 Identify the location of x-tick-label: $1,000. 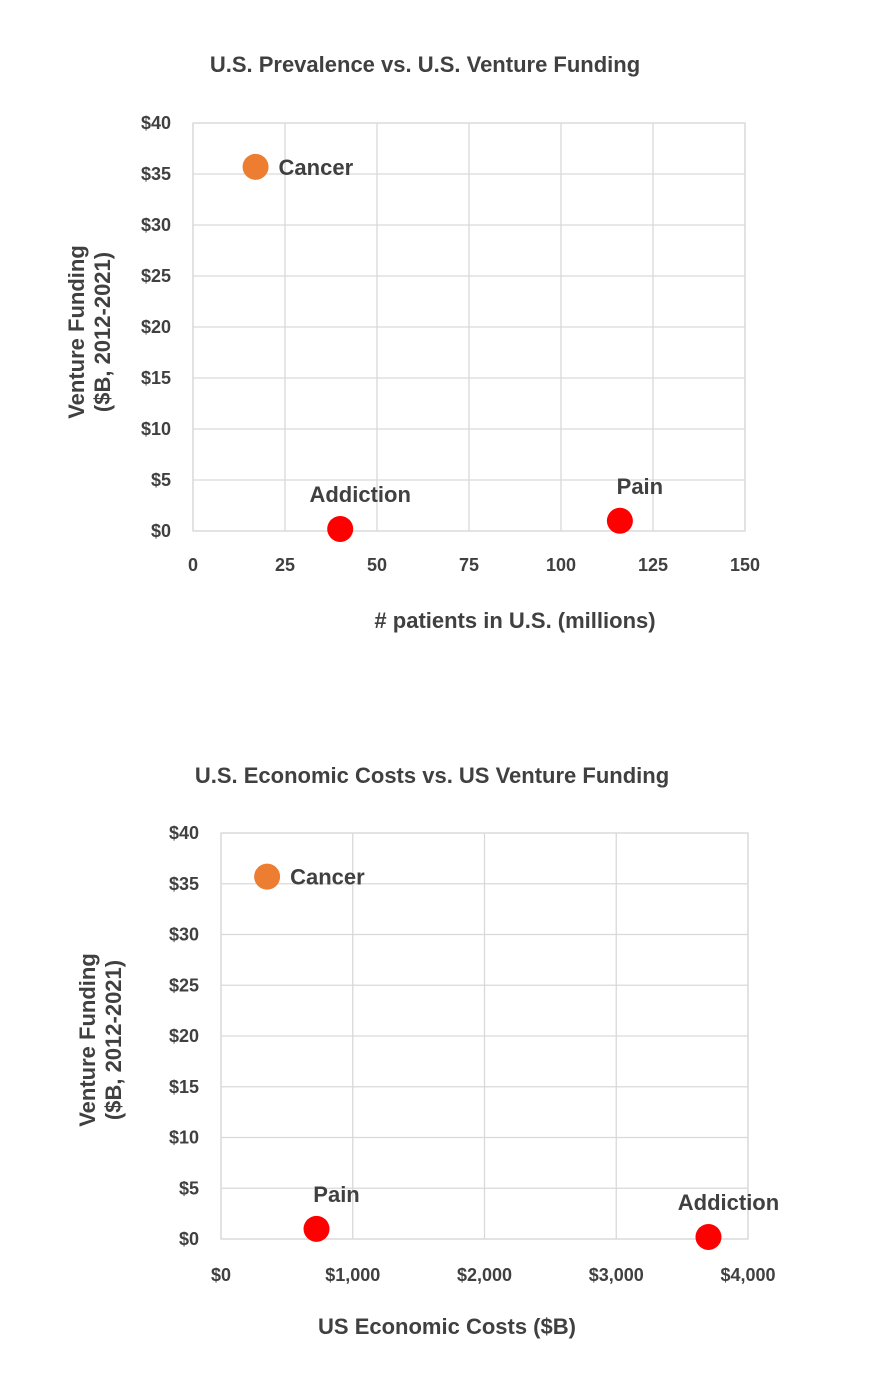
(352, 1275).